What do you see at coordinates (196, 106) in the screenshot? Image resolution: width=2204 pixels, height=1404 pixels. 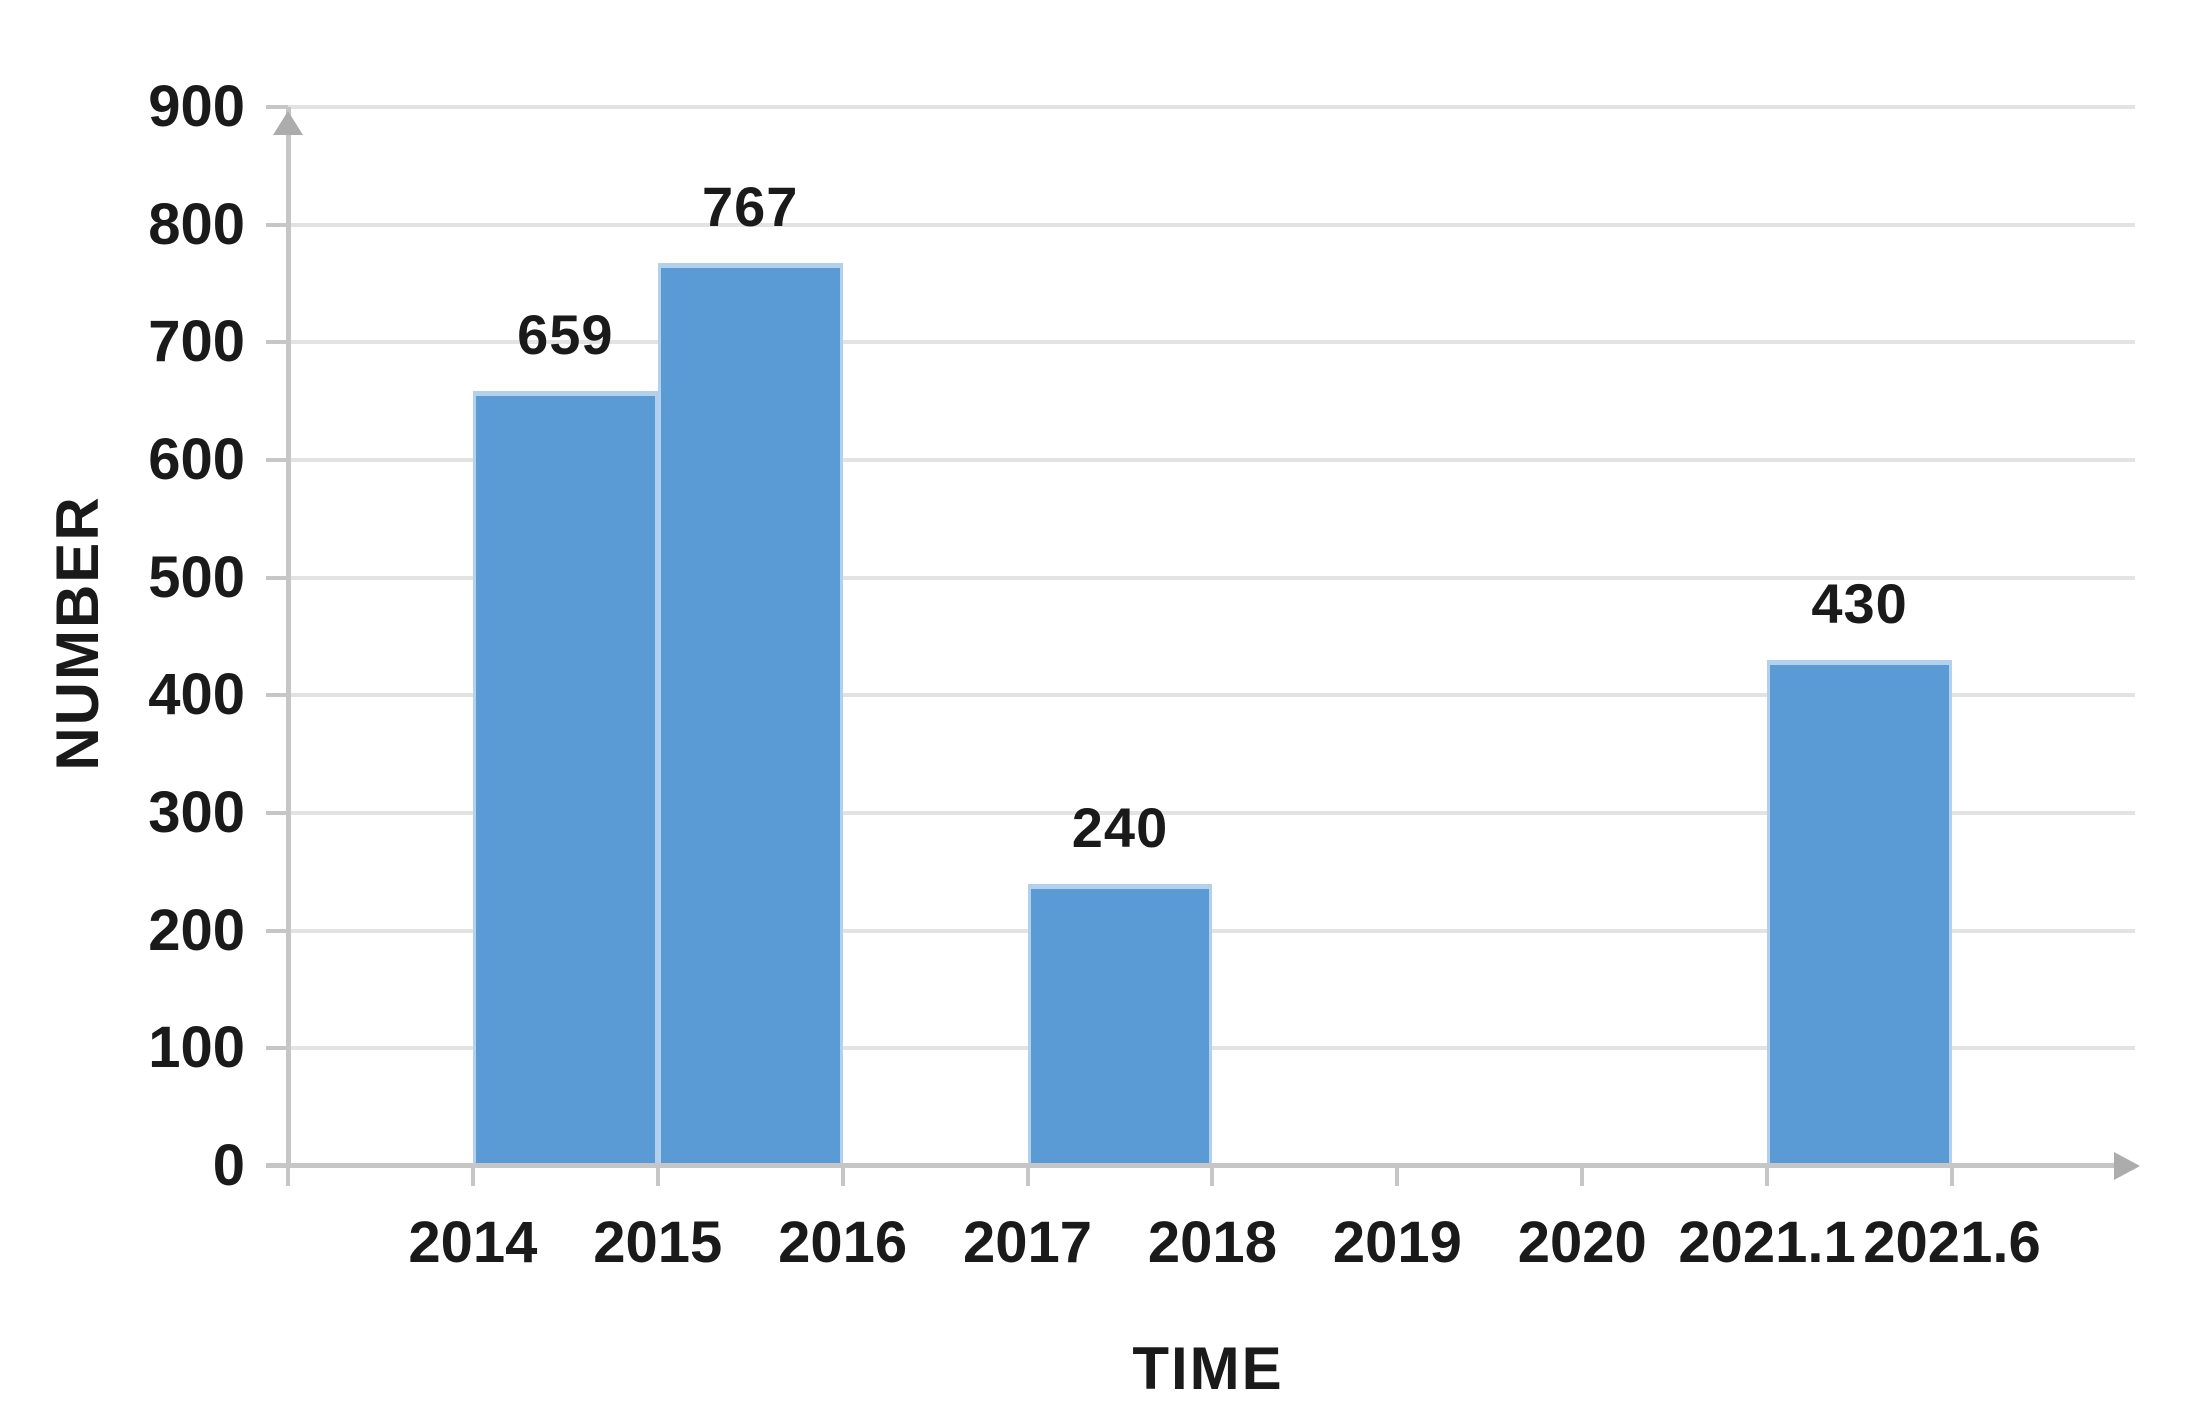 I see `y-tick-label: 900` at bounding box center [196, 106].